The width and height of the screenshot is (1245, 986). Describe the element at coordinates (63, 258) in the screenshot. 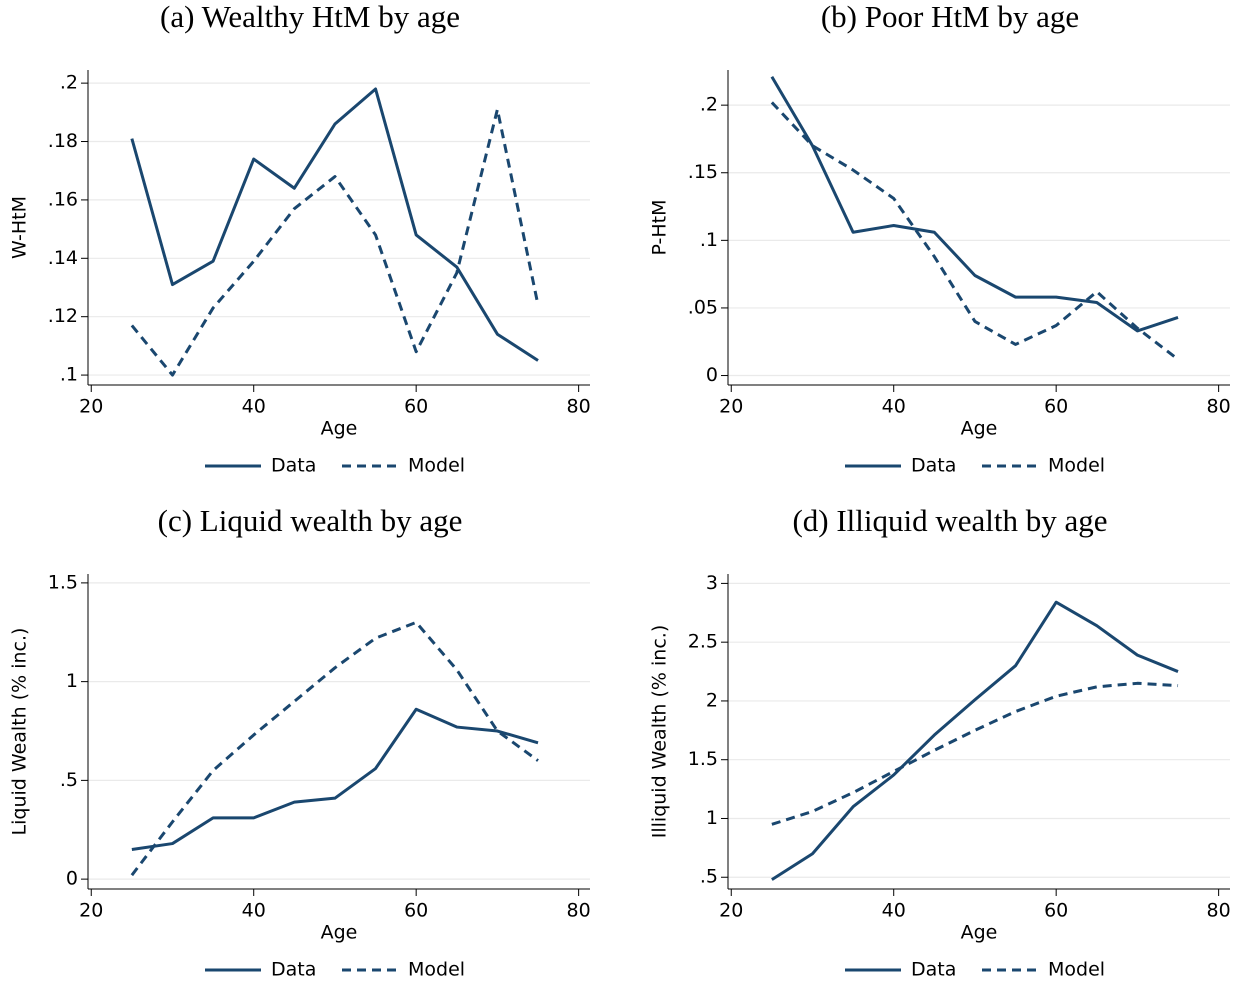

I see `y-tick-label: .14` at that location.